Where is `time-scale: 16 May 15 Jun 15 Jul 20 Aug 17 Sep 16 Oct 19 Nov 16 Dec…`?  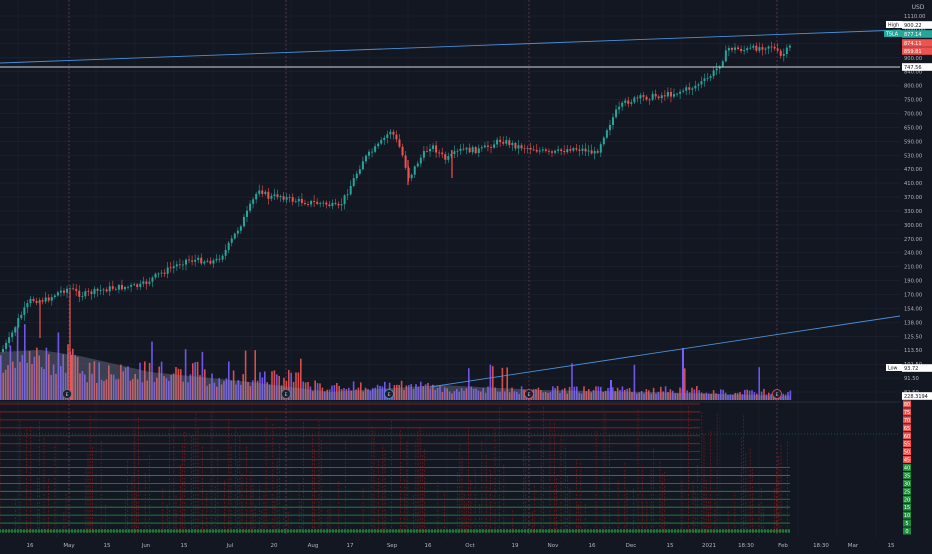 time-scale: 16 May 15 Jun 15 Jul 20 Aug 17 Sep 16 Oct 19 Nov 16 Dec… is located at coordinates (466, 544).